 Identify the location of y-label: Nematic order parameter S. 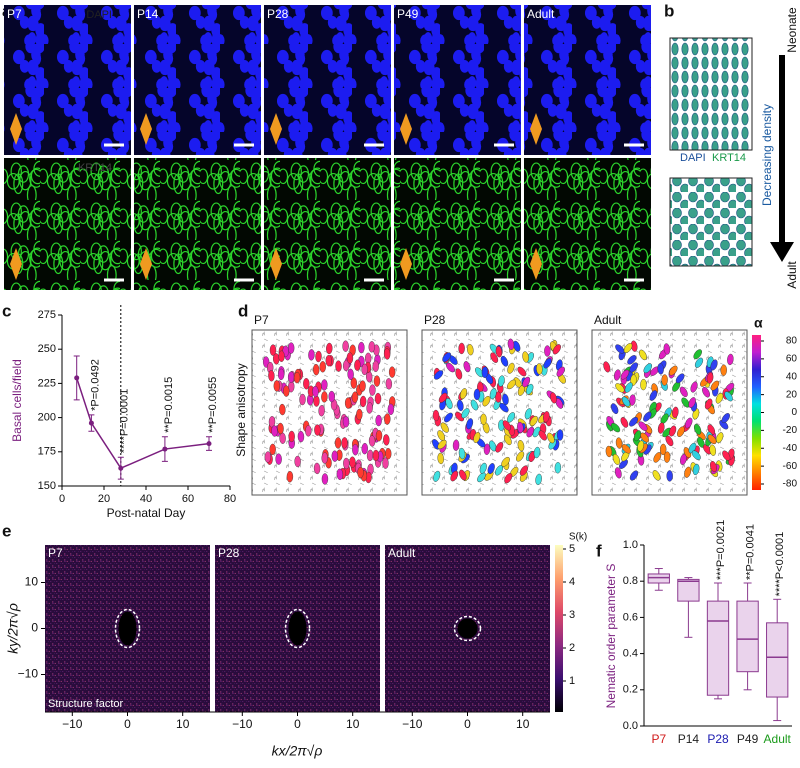
(611, 636).